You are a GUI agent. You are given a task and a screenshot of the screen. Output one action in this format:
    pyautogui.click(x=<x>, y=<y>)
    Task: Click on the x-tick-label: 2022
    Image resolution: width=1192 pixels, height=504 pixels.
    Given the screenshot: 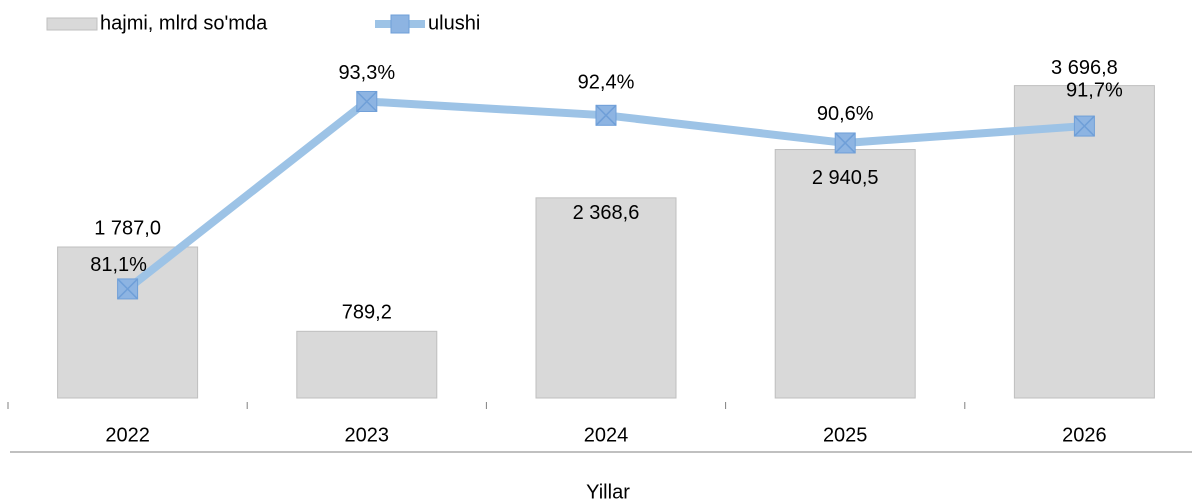 What is the action you would take?
    pyautogui.click(x=127, y=435)
    